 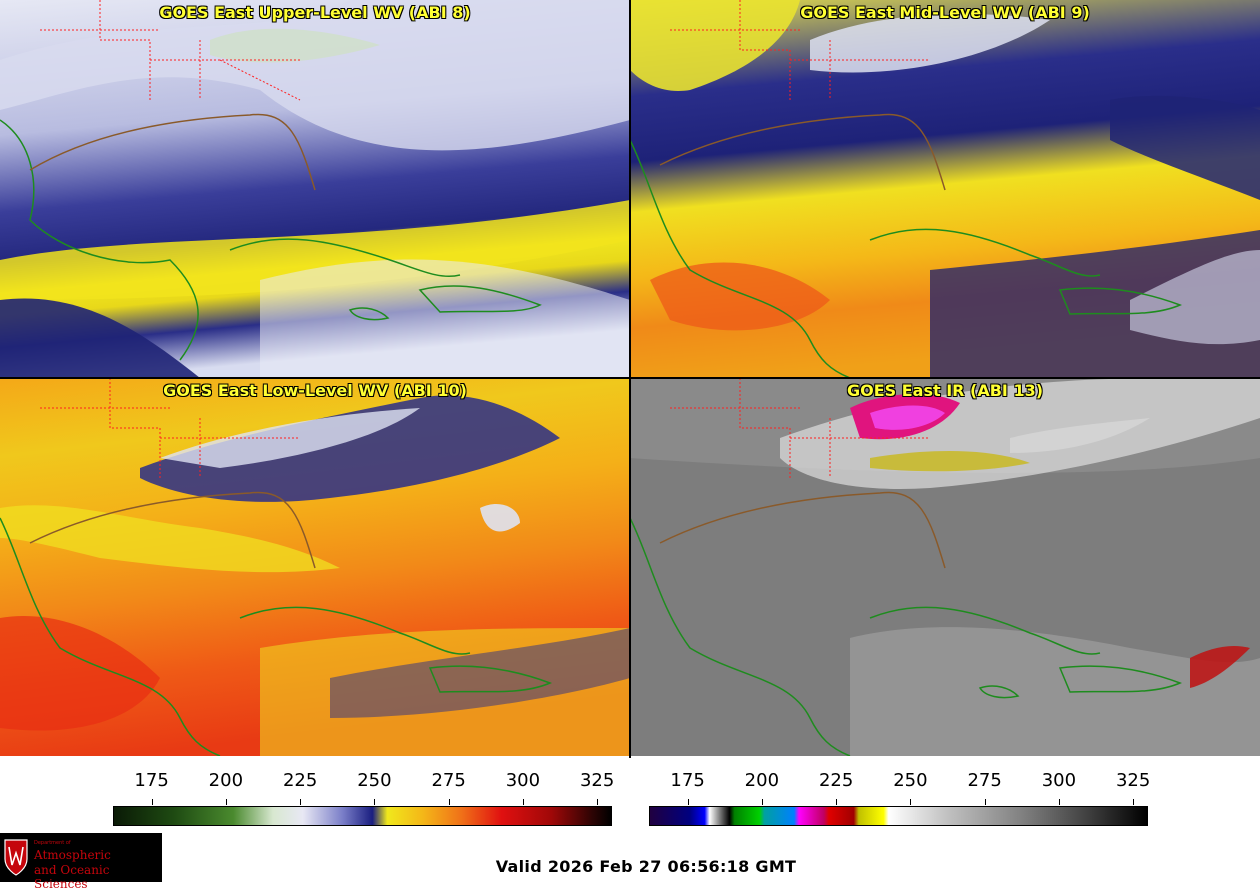 I want to click on ir-colorbar, so click(x=898, y=816).